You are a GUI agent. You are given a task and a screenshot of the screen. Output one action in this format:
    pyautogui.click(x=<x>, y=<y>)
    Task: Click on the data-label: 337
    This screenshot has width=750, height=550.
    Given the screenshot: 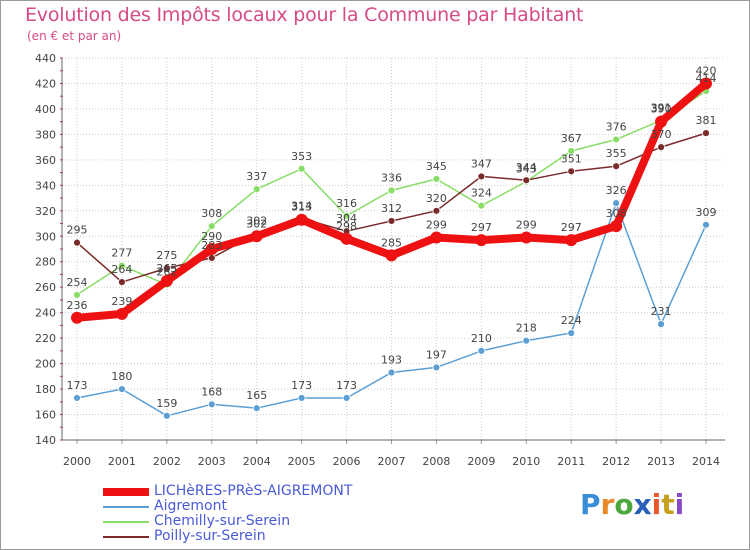 What is the action you would take?
    pyautogui.click(x=256, y=176)
    